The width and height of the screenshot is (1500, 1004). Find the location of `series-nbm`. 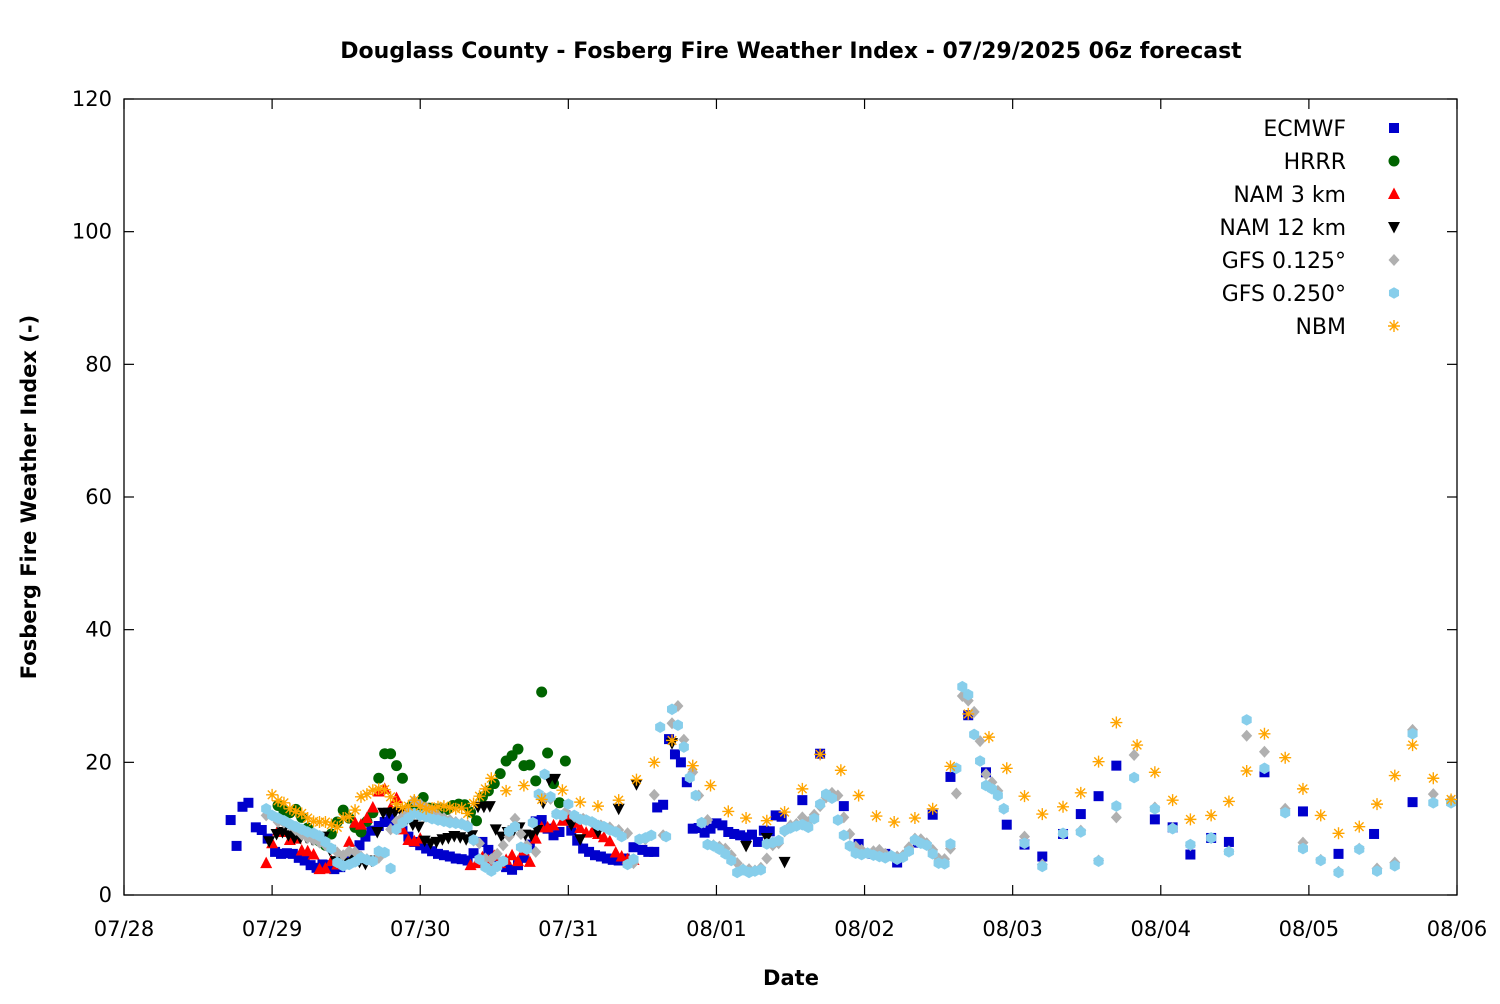

series-nbm is located at coordinates (862, 773).